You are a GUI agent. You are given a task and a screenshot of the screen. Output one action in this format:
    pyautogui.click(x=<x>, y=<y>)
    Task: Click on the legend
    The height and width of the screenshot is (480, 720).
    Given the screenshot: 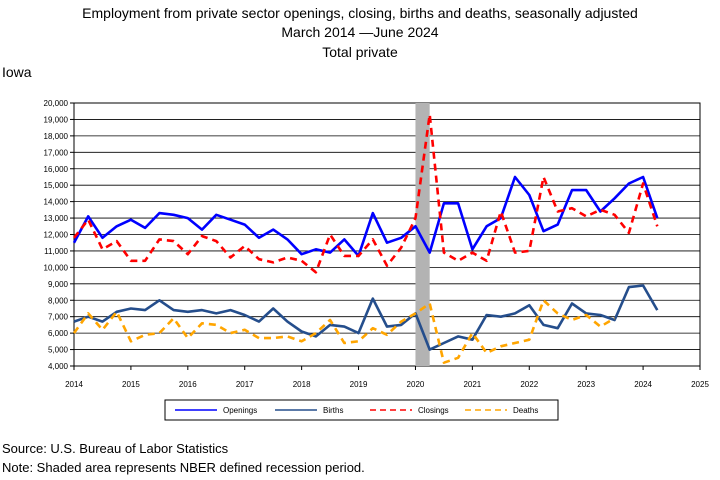 What is the action you would take?
    pyautogui.click(x=361, y=410)
    